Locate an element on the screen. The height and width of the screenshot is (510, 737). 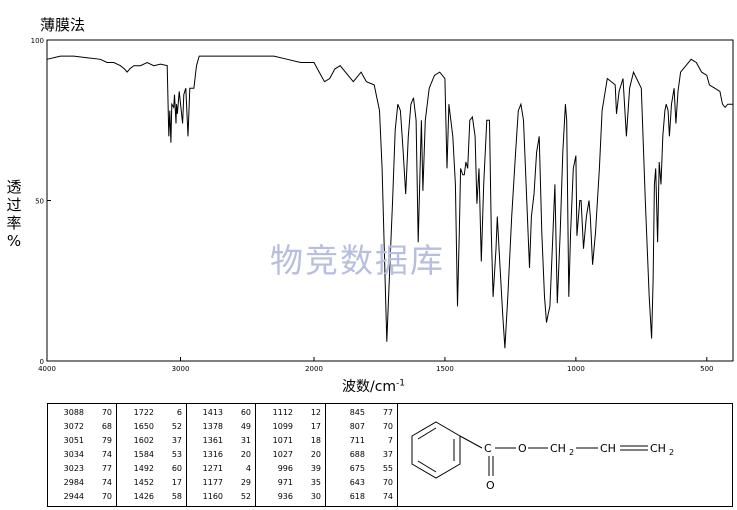
peak-row: 711 7 is located at coordinates (361, 441).